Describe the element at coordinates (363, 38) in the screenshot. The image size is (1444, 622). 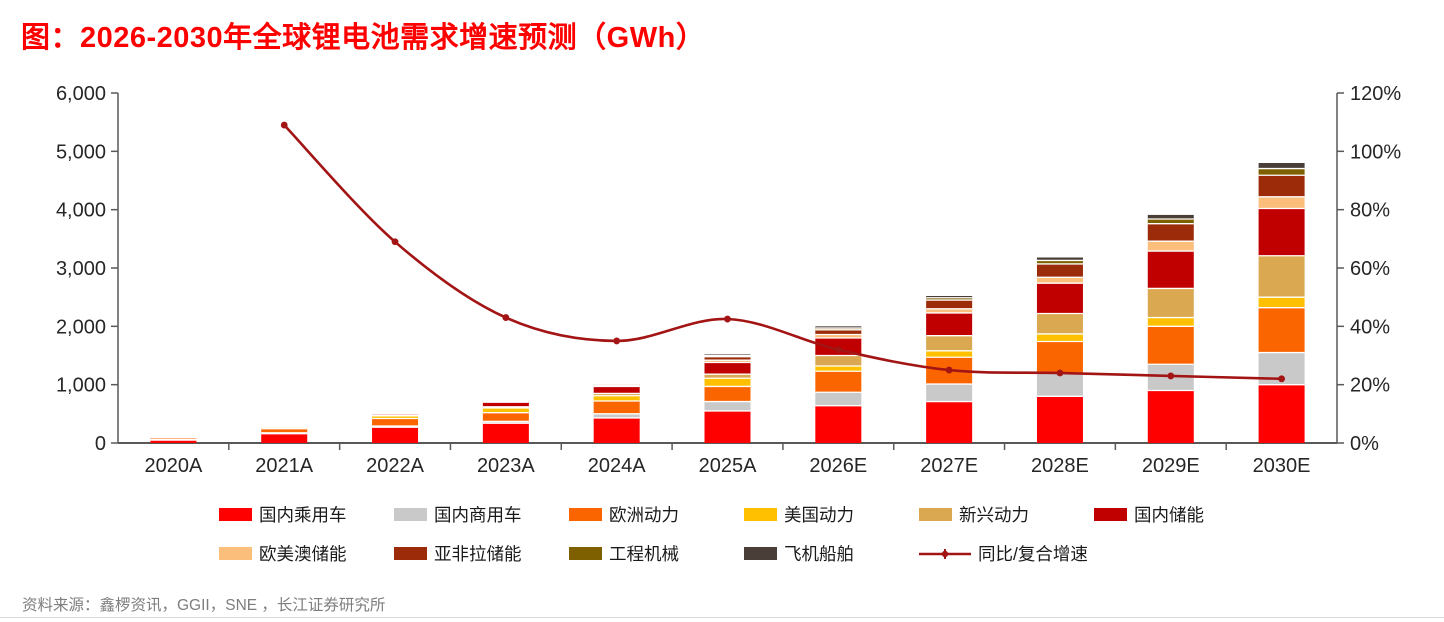
I see `chart-title: 图：2026-2030年全球锂电池需求增速预测（GWh）` at that location.